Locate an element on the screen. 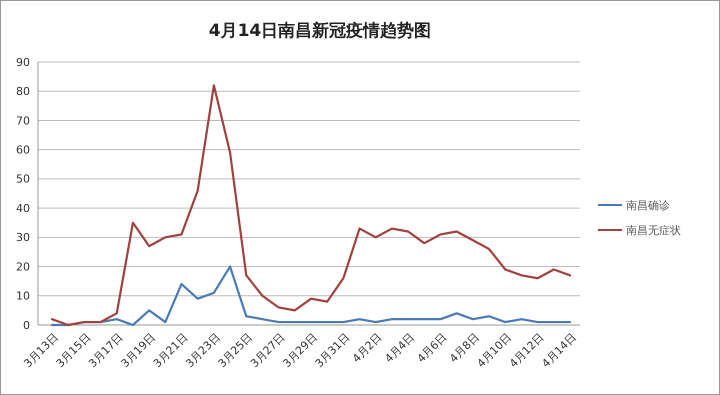  x-tick-label: 4月6日 is located at coordinates (432, 348).